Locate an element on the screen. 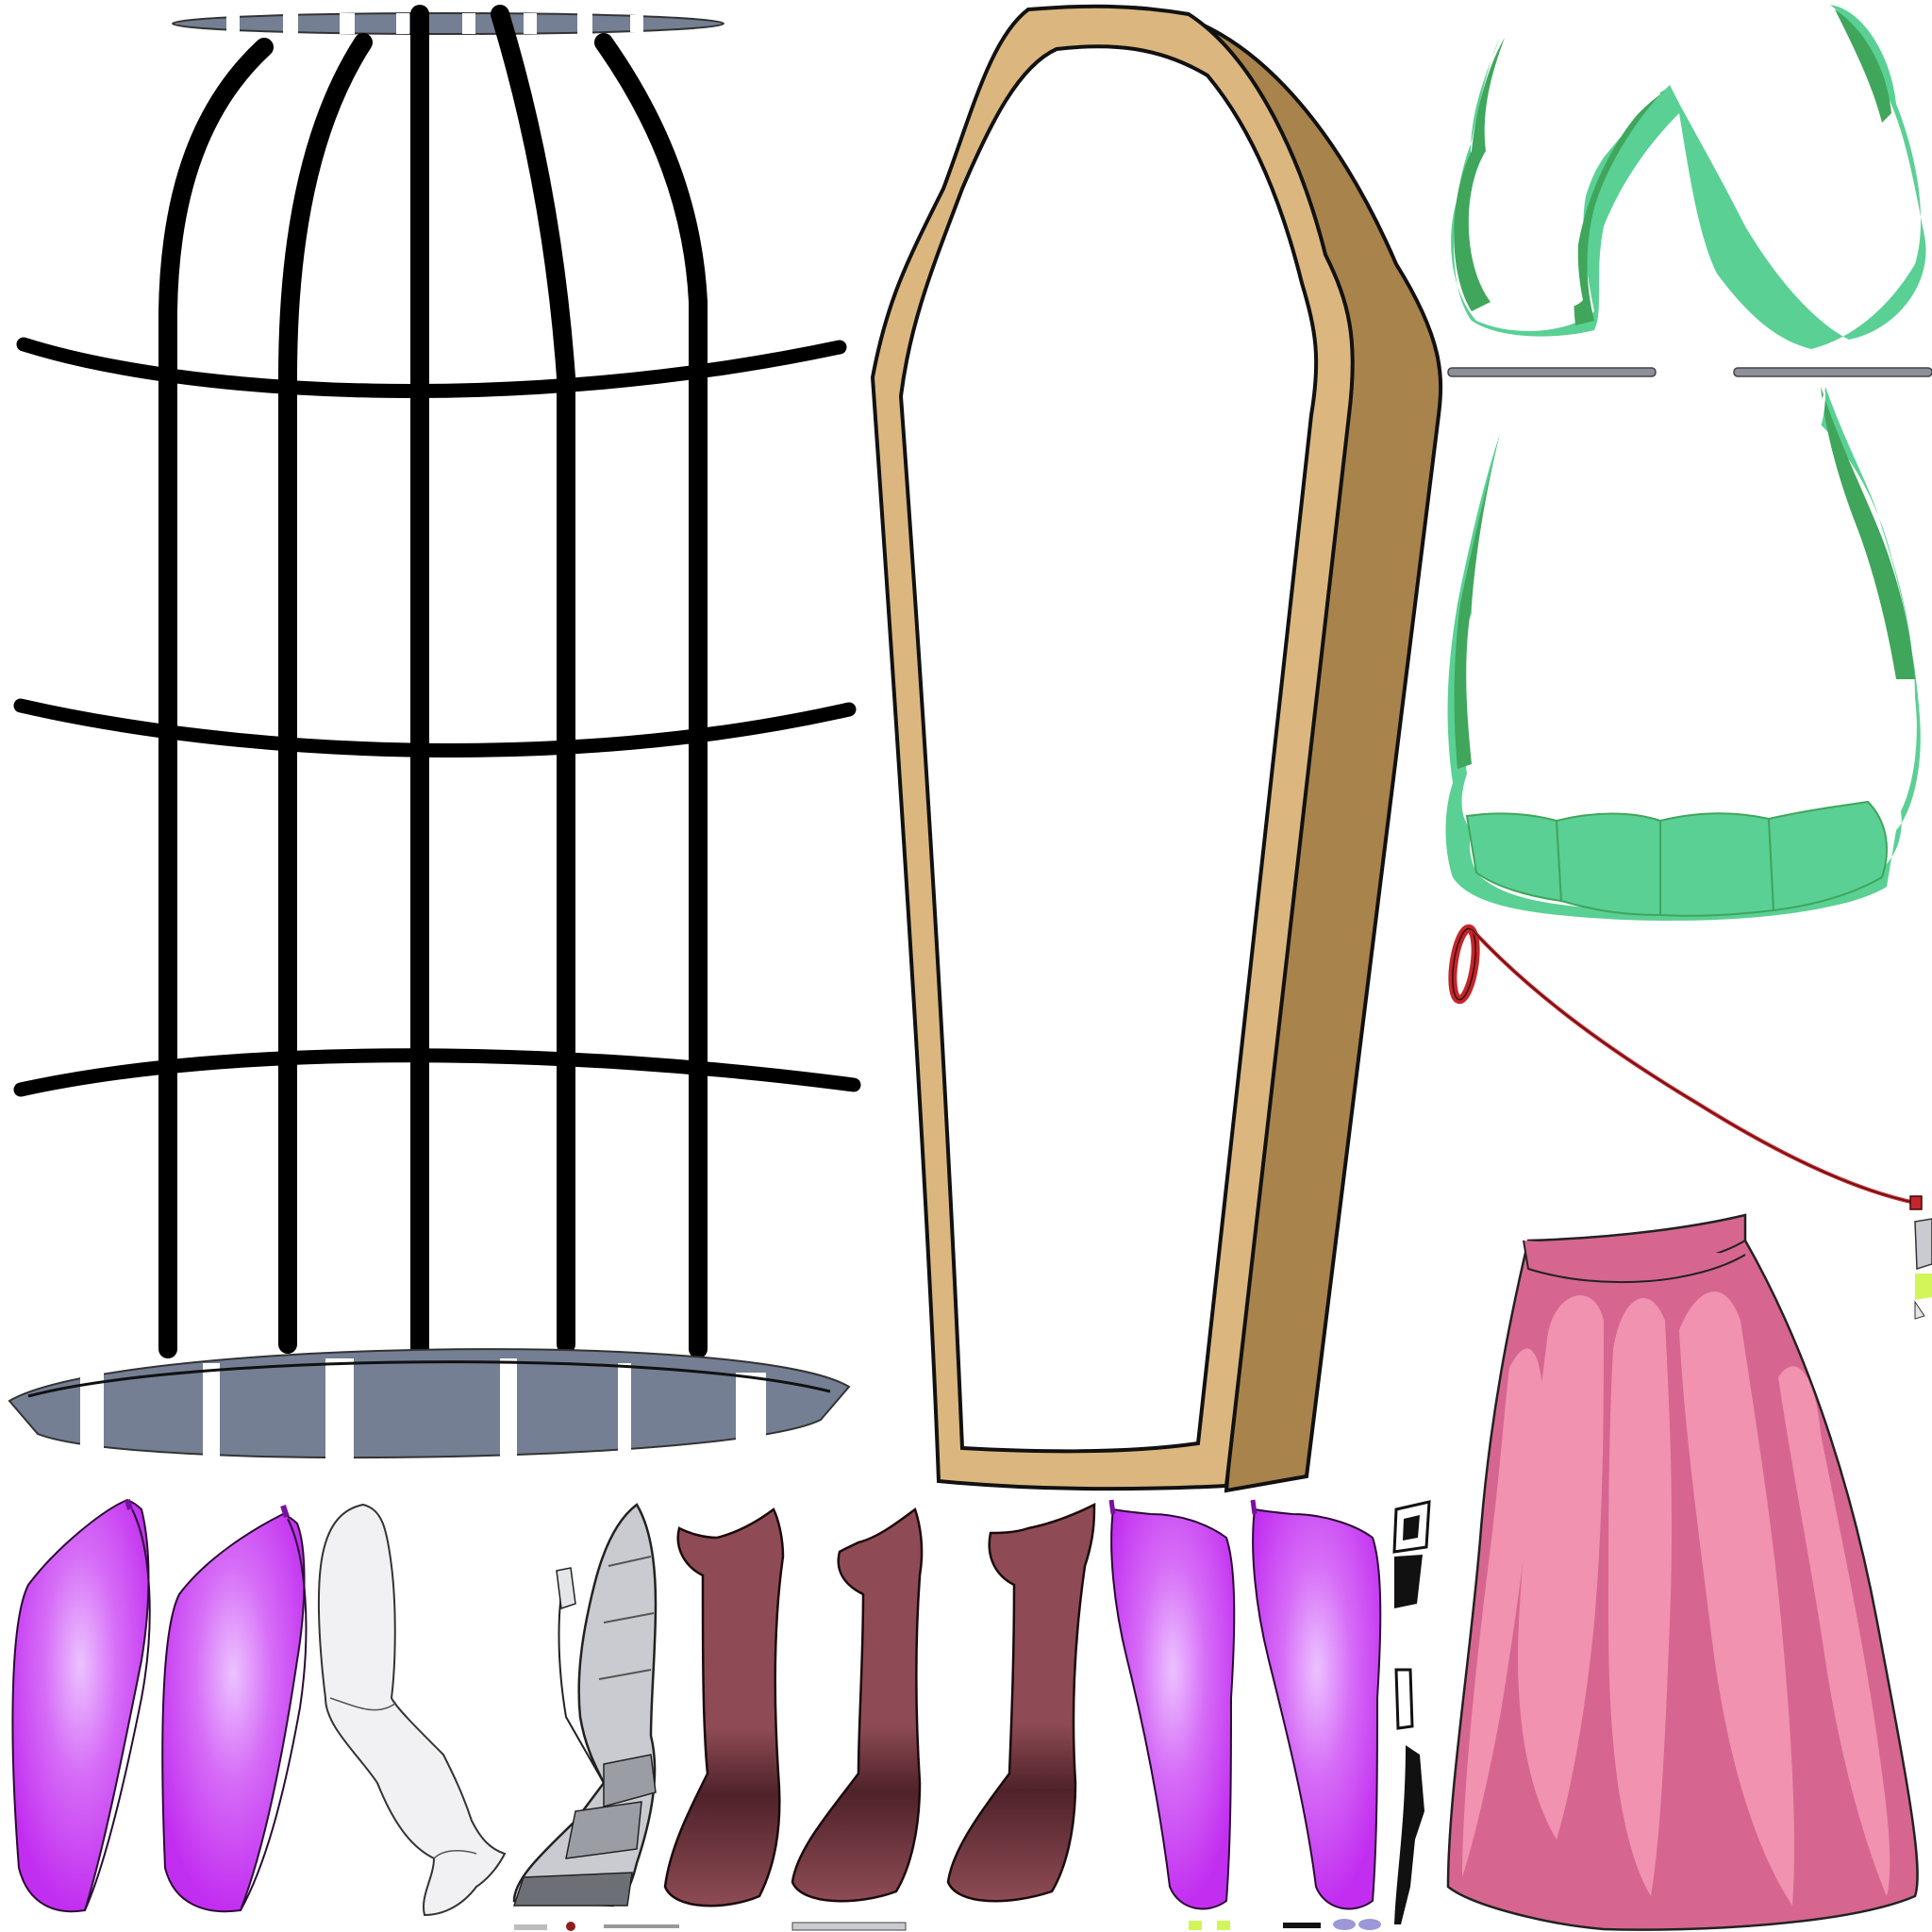  bottom-scraps is located at coordinates (948, 1925).